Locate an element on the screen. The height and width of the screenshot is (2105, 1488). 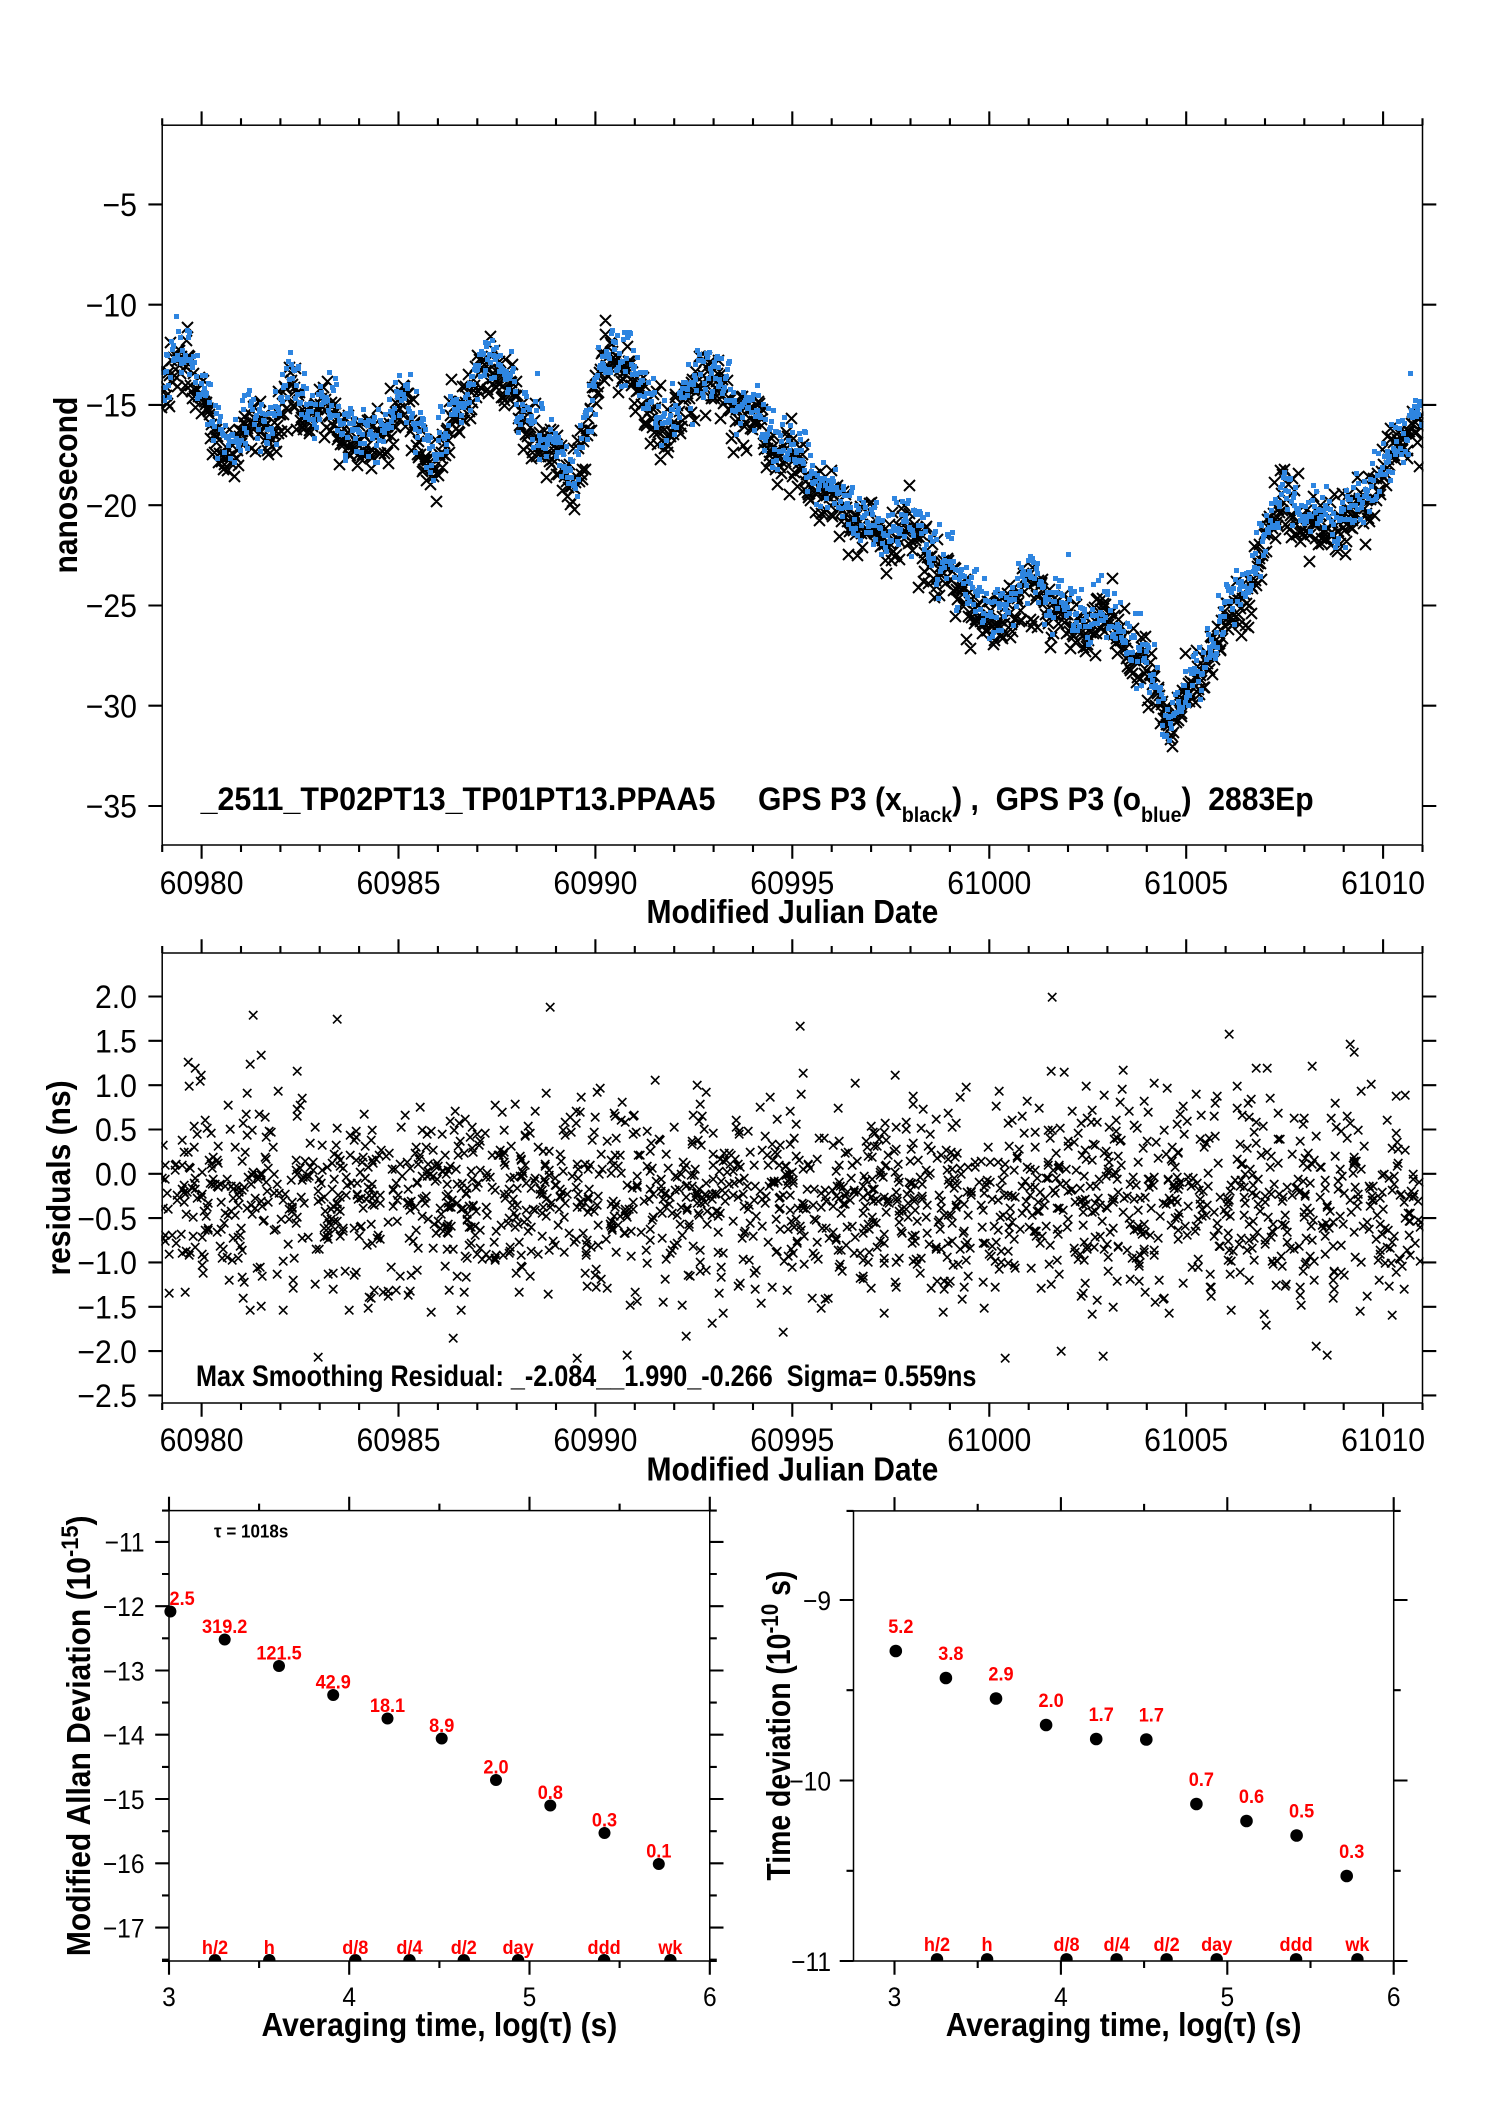
svg-text: −14 is located at coordinates (124, 1735).